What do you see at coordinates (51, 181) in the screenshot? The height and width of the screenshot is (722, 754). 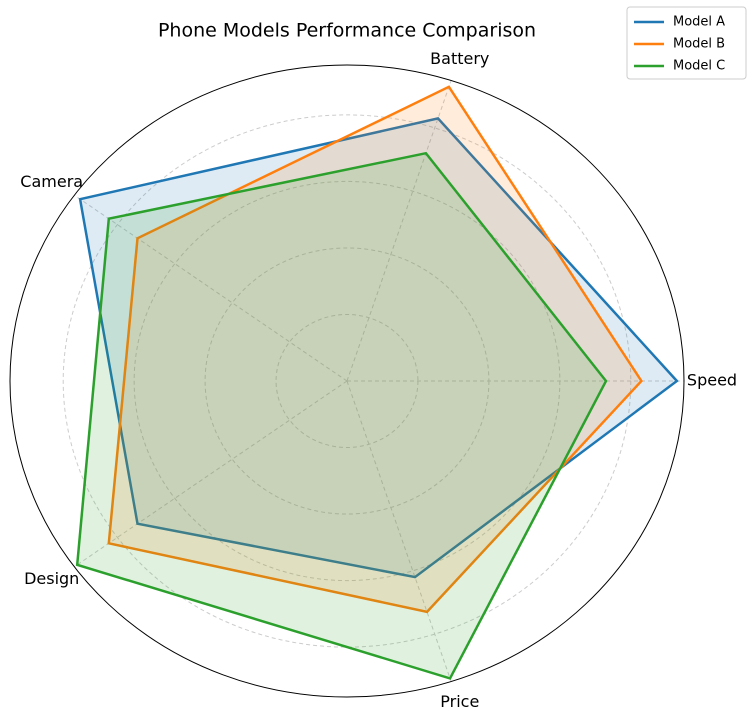 I see `axis-label: Camera` at bounding box center [51, 181].